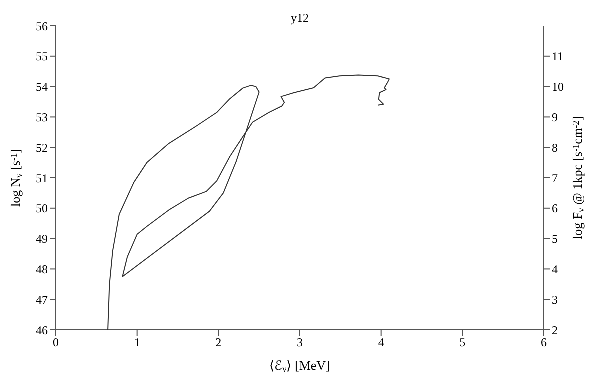  What do you see at coordinates (42, 87) in the screenshot?
I see `y-tick-label: 54` at bounding box center [42, 87].